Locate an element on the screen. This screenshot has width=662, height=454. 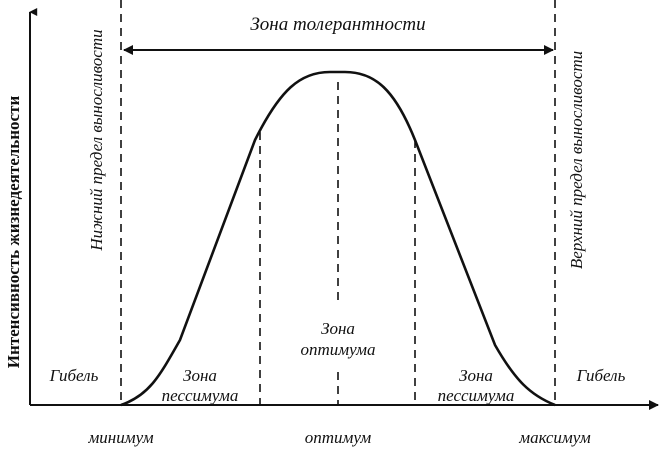
pessimum-right-label-1: Зона is located at coordinates (476, 375).